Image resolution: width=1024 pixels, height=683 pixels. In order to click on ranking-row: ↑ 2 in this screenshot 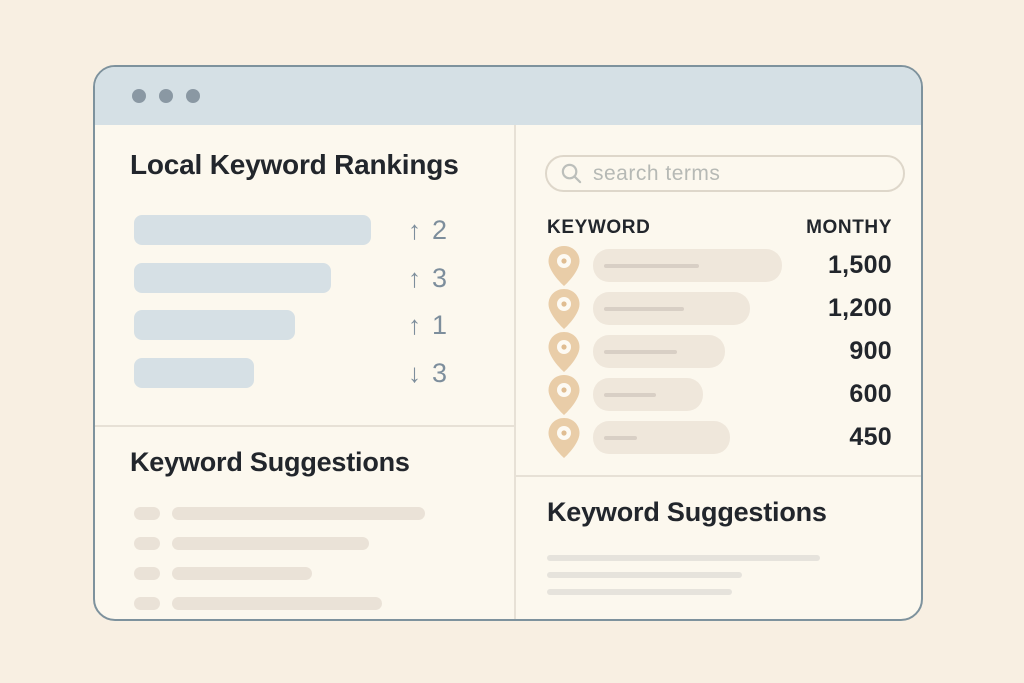, I will do `click(314, 230)`.